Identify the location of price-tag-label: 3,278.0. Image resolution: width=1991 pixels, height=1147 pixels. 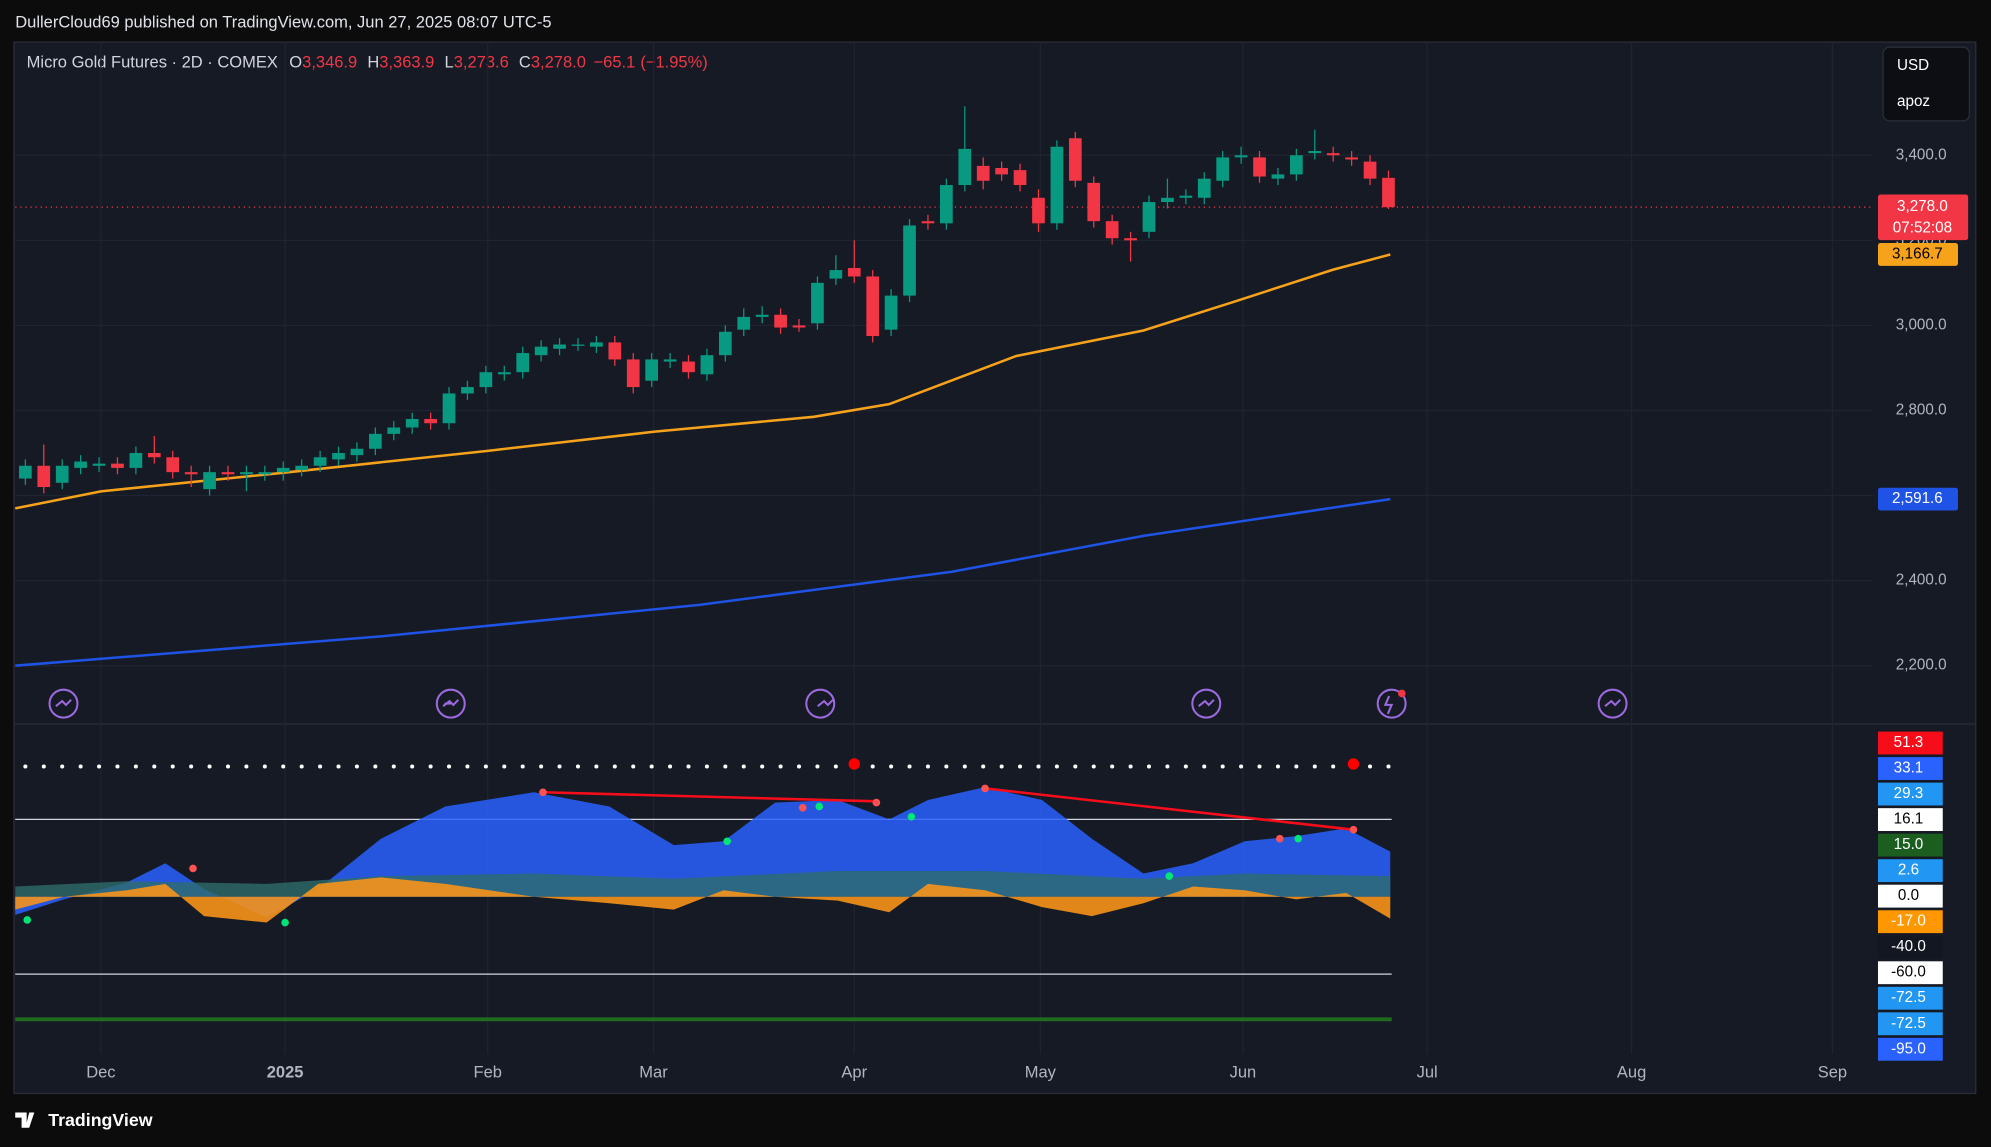
(1922, 206).